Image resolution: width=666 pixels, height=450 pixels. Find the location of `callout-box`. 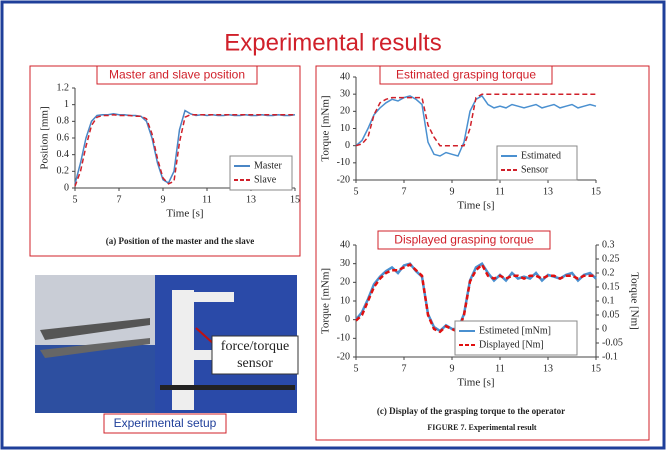

callout-box is located at coordinates (255, 355).